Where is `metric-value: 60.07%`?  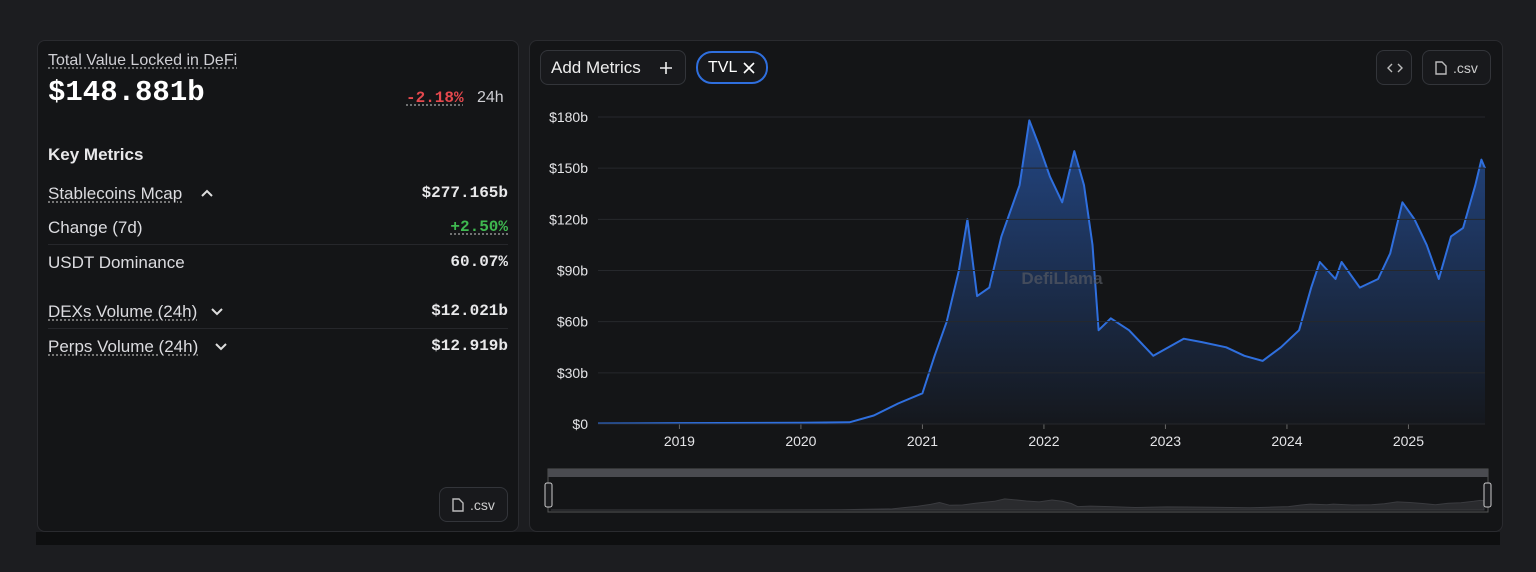
metric-value: 60.07% is located at coordinates (479, 262).